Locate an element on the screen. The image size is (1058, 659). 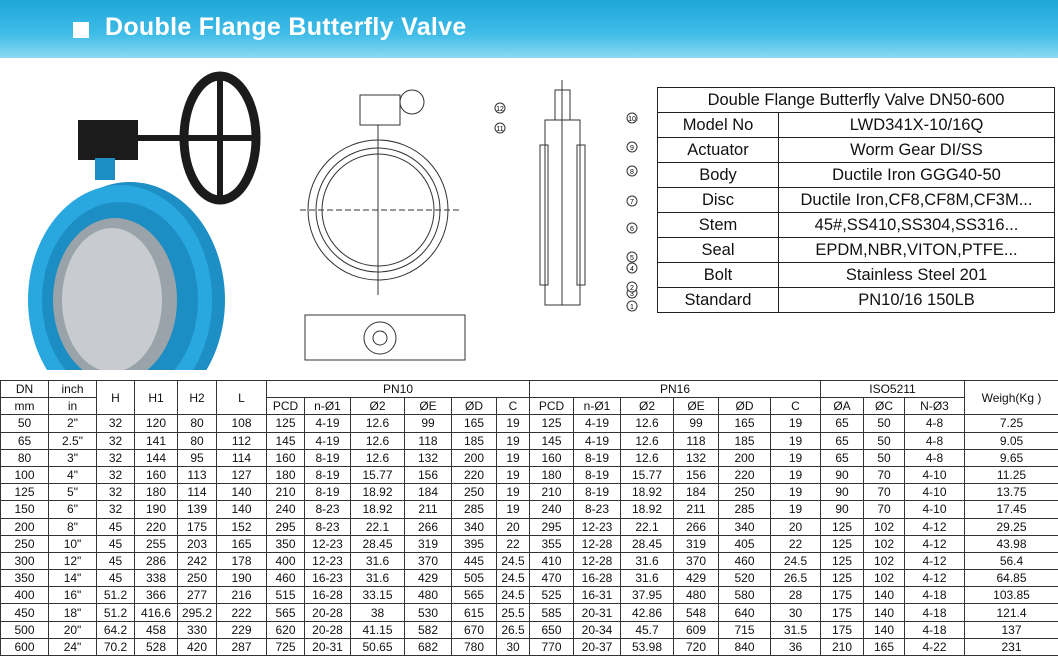
data-cell: 156 is located at coordinates (696, 475).